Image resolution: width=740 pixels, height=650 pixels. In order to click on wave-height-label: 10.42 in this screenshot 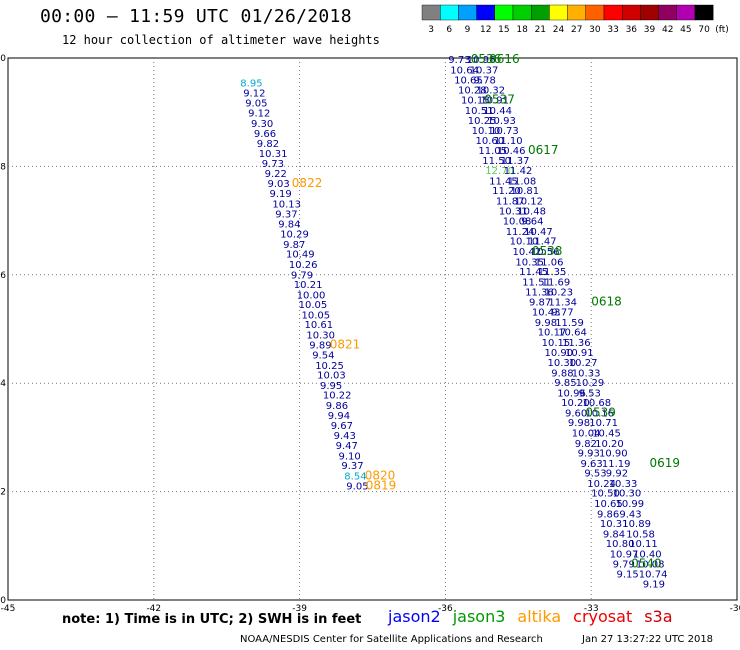, I will do `click(527, 252)`.